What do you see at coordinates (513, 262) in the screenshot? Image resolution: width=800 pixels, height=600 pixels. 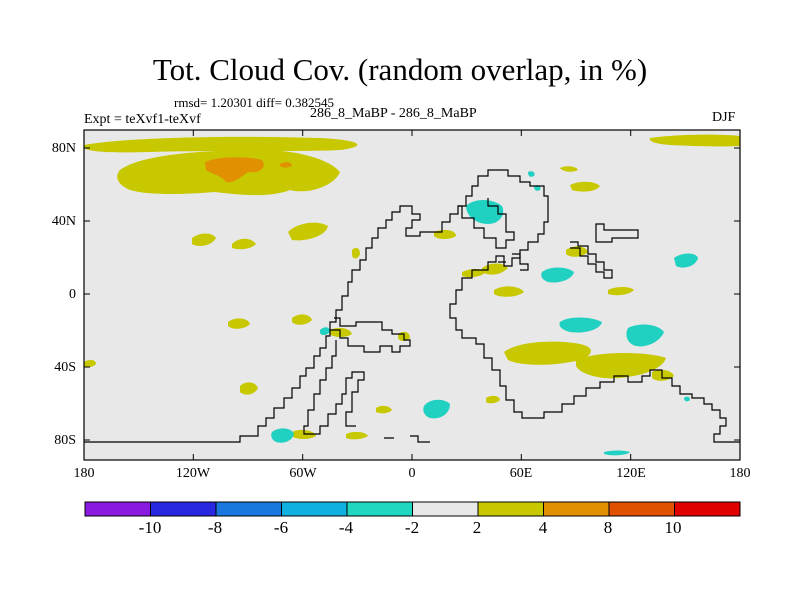 I see `coast-south-asia` at bounding box center [513, 262].